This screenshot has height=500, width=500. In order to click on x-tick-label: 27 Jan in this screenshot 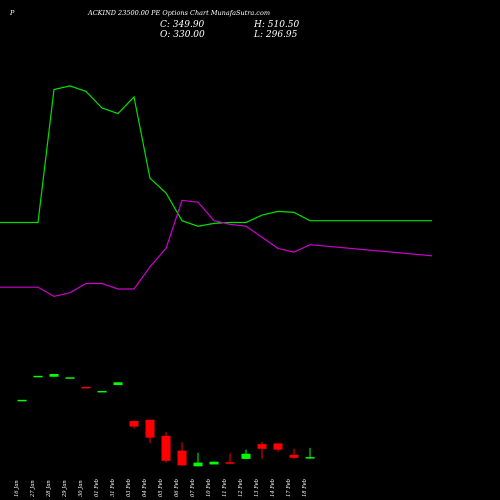, I will do `click(33, 489)`.